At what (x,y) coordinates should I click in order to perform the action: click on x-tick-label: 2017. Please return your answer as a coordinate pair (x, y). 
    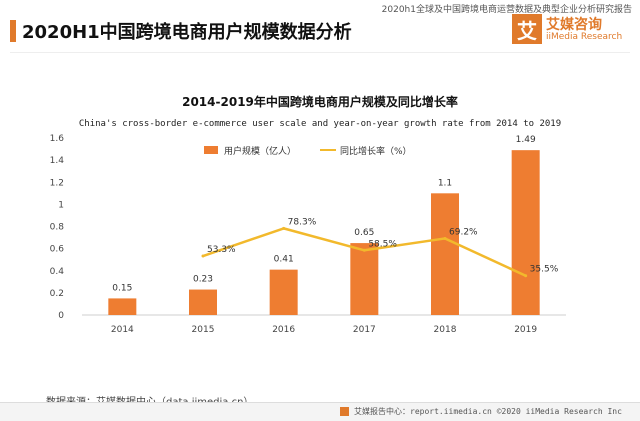
    Looking at the image, I should click on (364, 330).